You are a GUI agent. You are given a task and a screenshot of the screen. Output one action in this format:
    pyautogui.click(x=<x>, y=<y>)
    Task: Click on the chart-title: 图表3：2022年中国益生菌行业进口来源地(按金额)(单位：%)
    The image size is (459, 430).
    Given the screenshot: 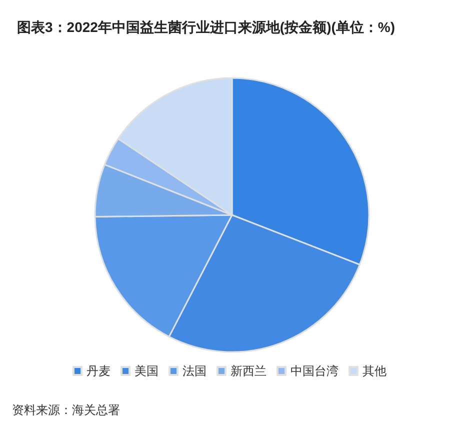 What is the action you would take?
    pyautogui.click(x=206, y=27)
    